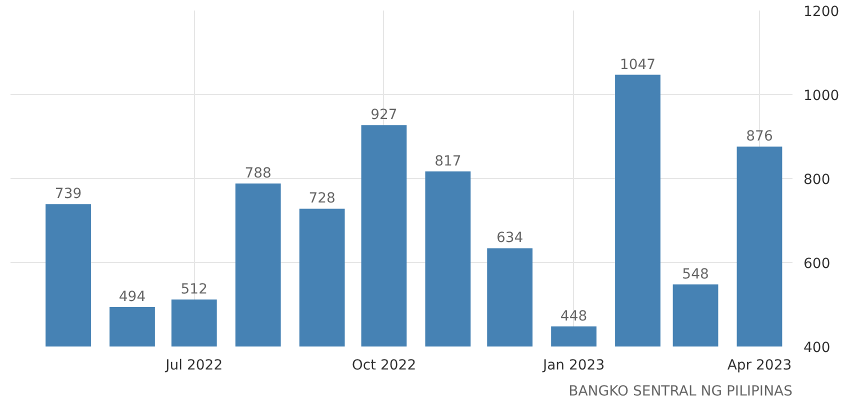 This screenshot has width=847, height=404. I want to click on data-label: 548, so click(695, 274).